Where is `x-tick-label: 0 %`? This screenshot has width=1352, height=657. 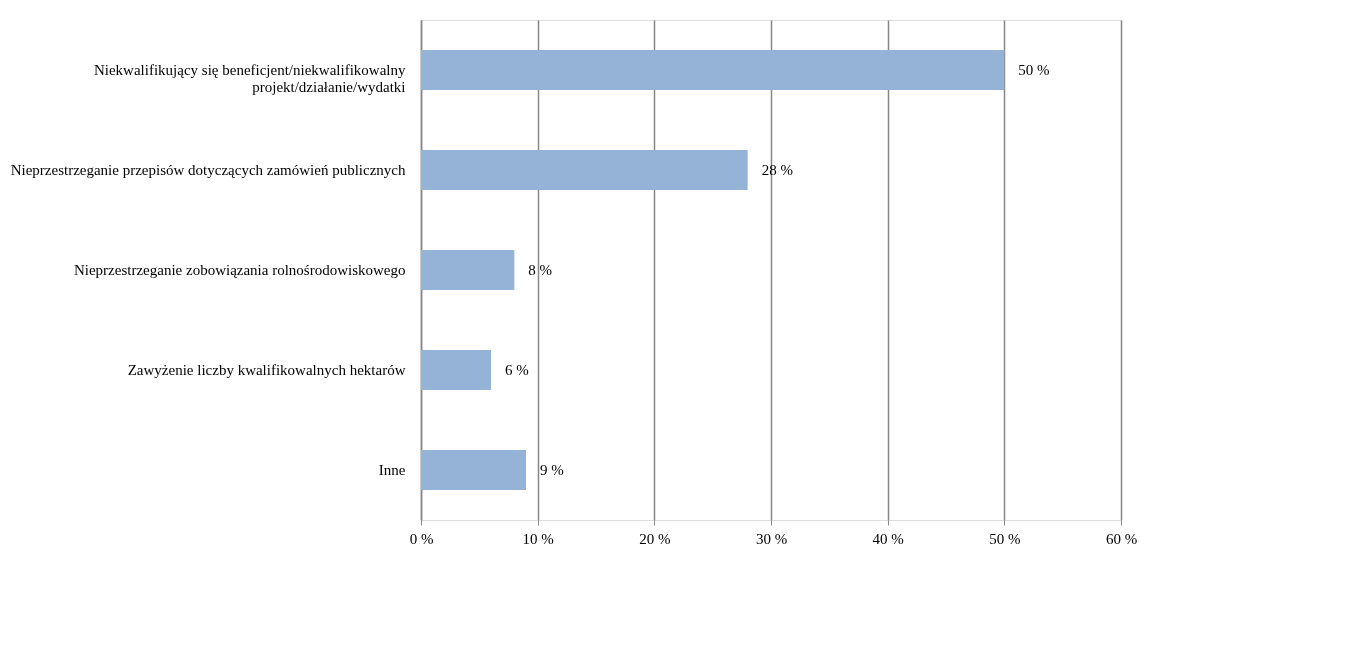
x-tick-label: 0 % is located at coordinates (421, 538).